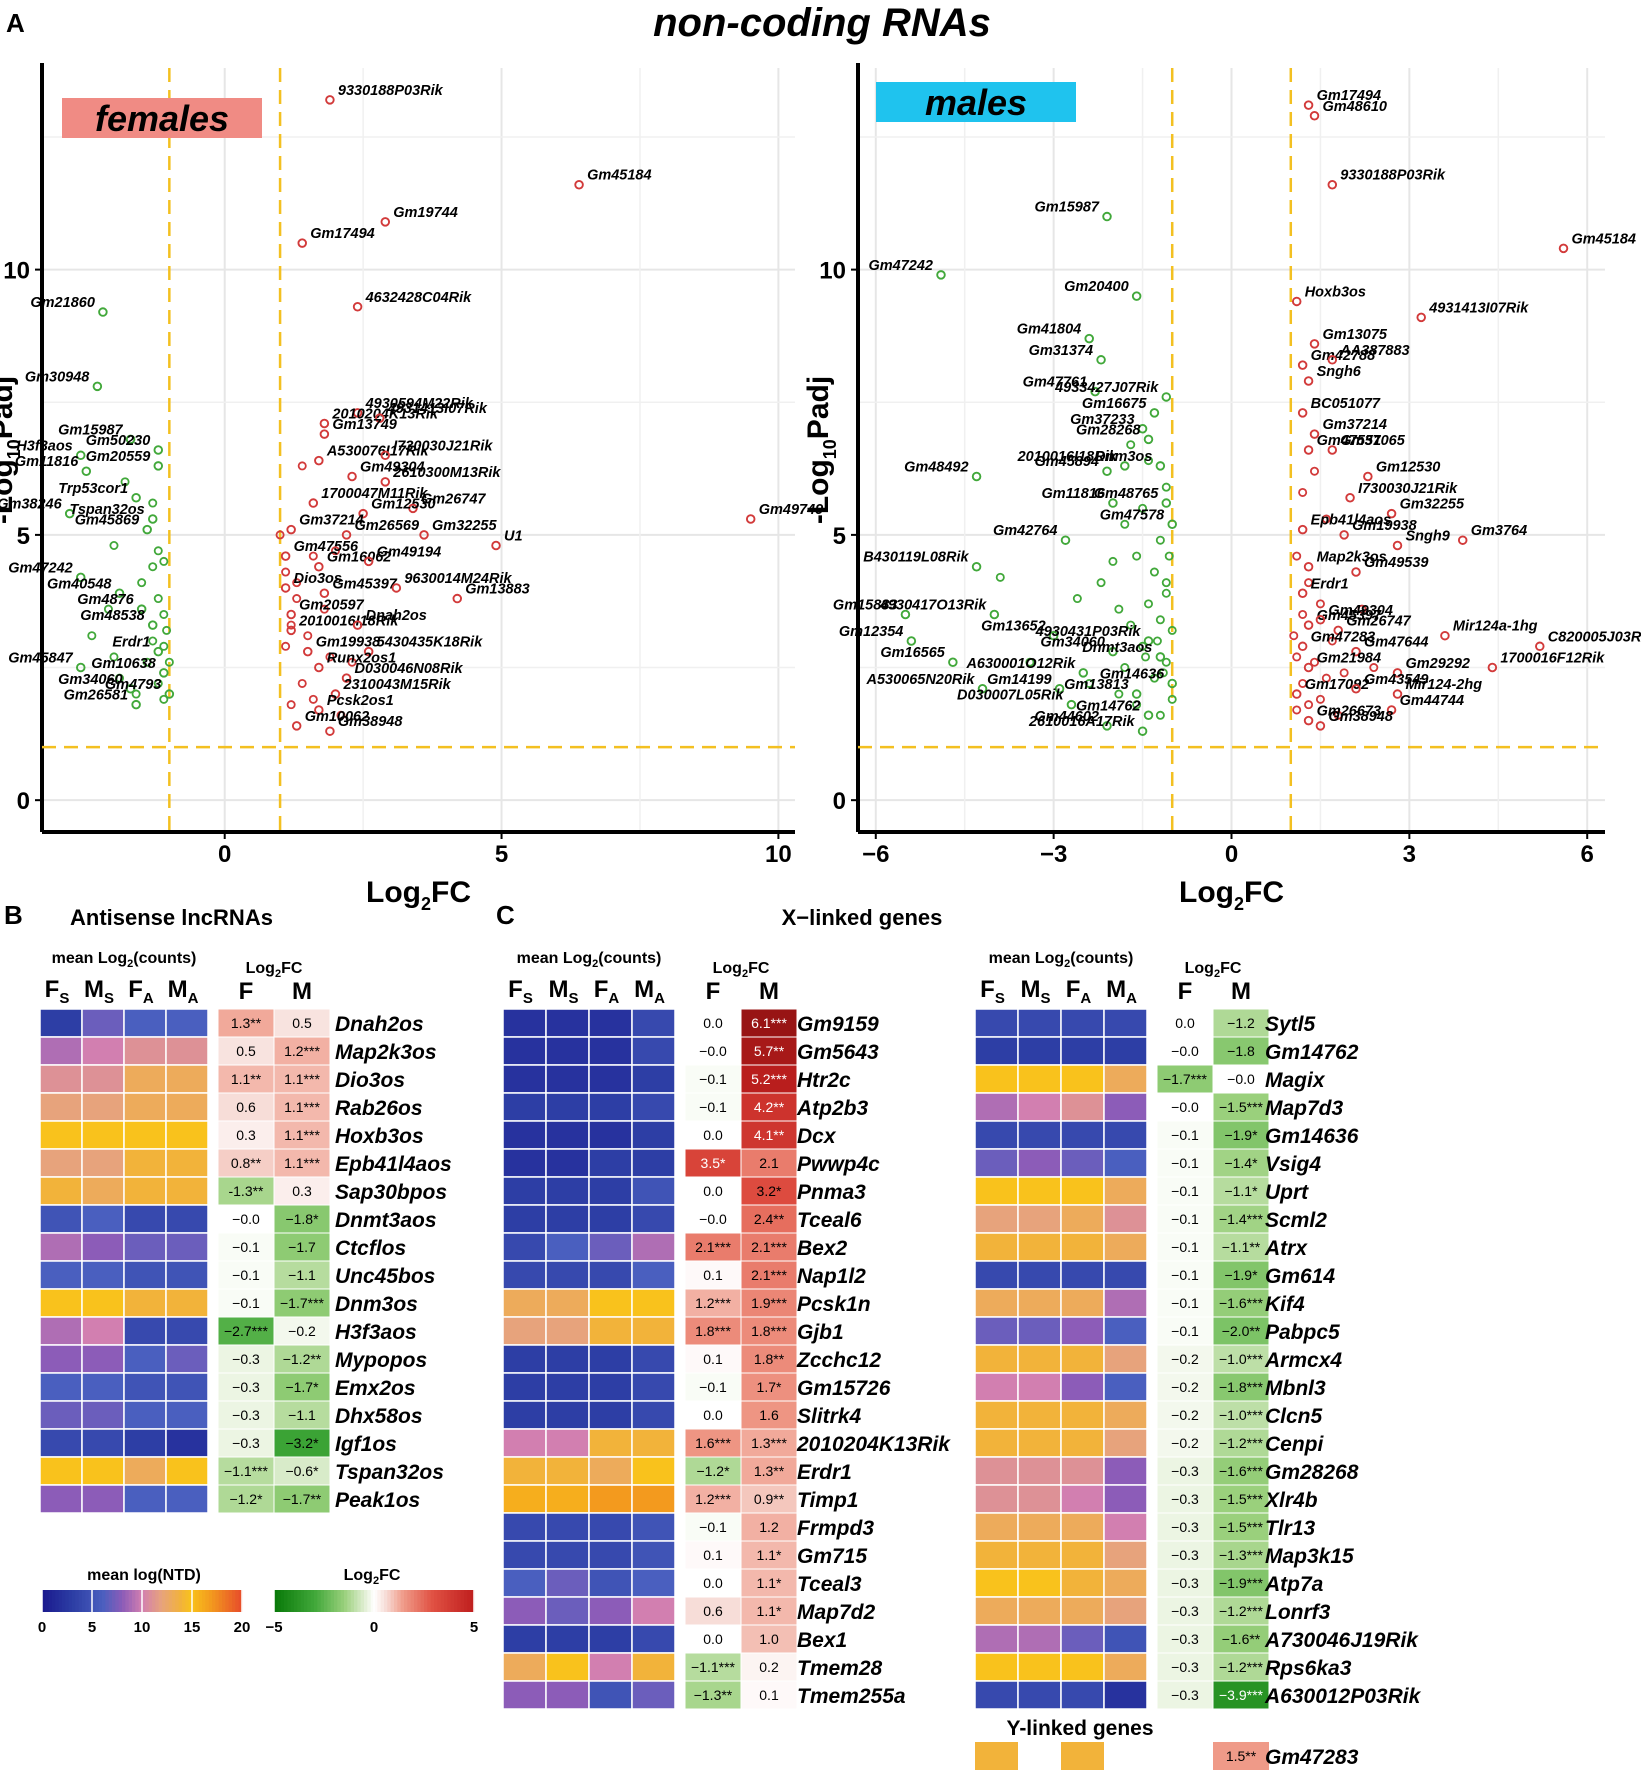 The image size is (1641, 1772). What do you see at coordinates (364, 584) in the screenshot?
I see `point-label: Gm45397` at bounding box center [364, 584].